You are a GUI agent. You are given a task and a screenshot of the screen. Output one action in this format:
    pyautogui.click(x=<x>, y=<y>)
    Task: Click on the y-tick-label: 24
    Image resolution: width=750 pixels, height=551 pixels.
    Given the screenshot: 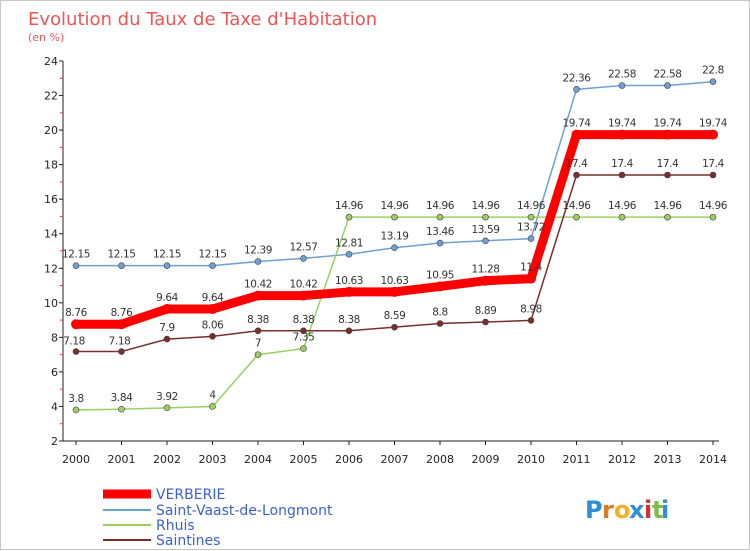 What is the action you would take?
    pyautogui.click(x=51, y=61)
    